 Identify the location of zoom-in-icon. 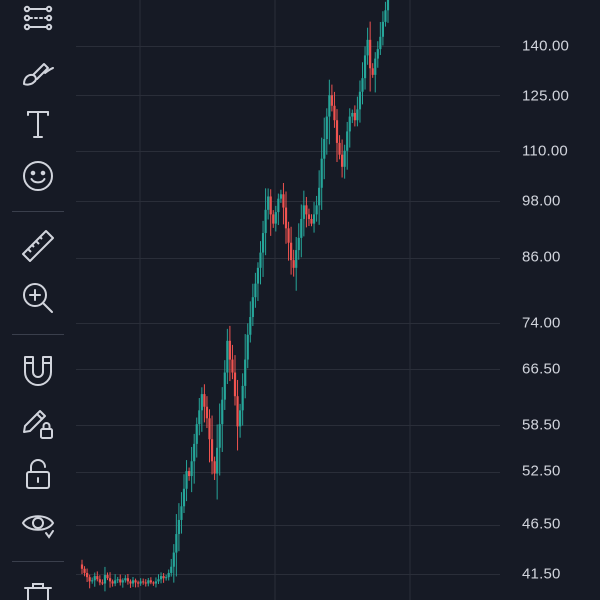
(38, 298).